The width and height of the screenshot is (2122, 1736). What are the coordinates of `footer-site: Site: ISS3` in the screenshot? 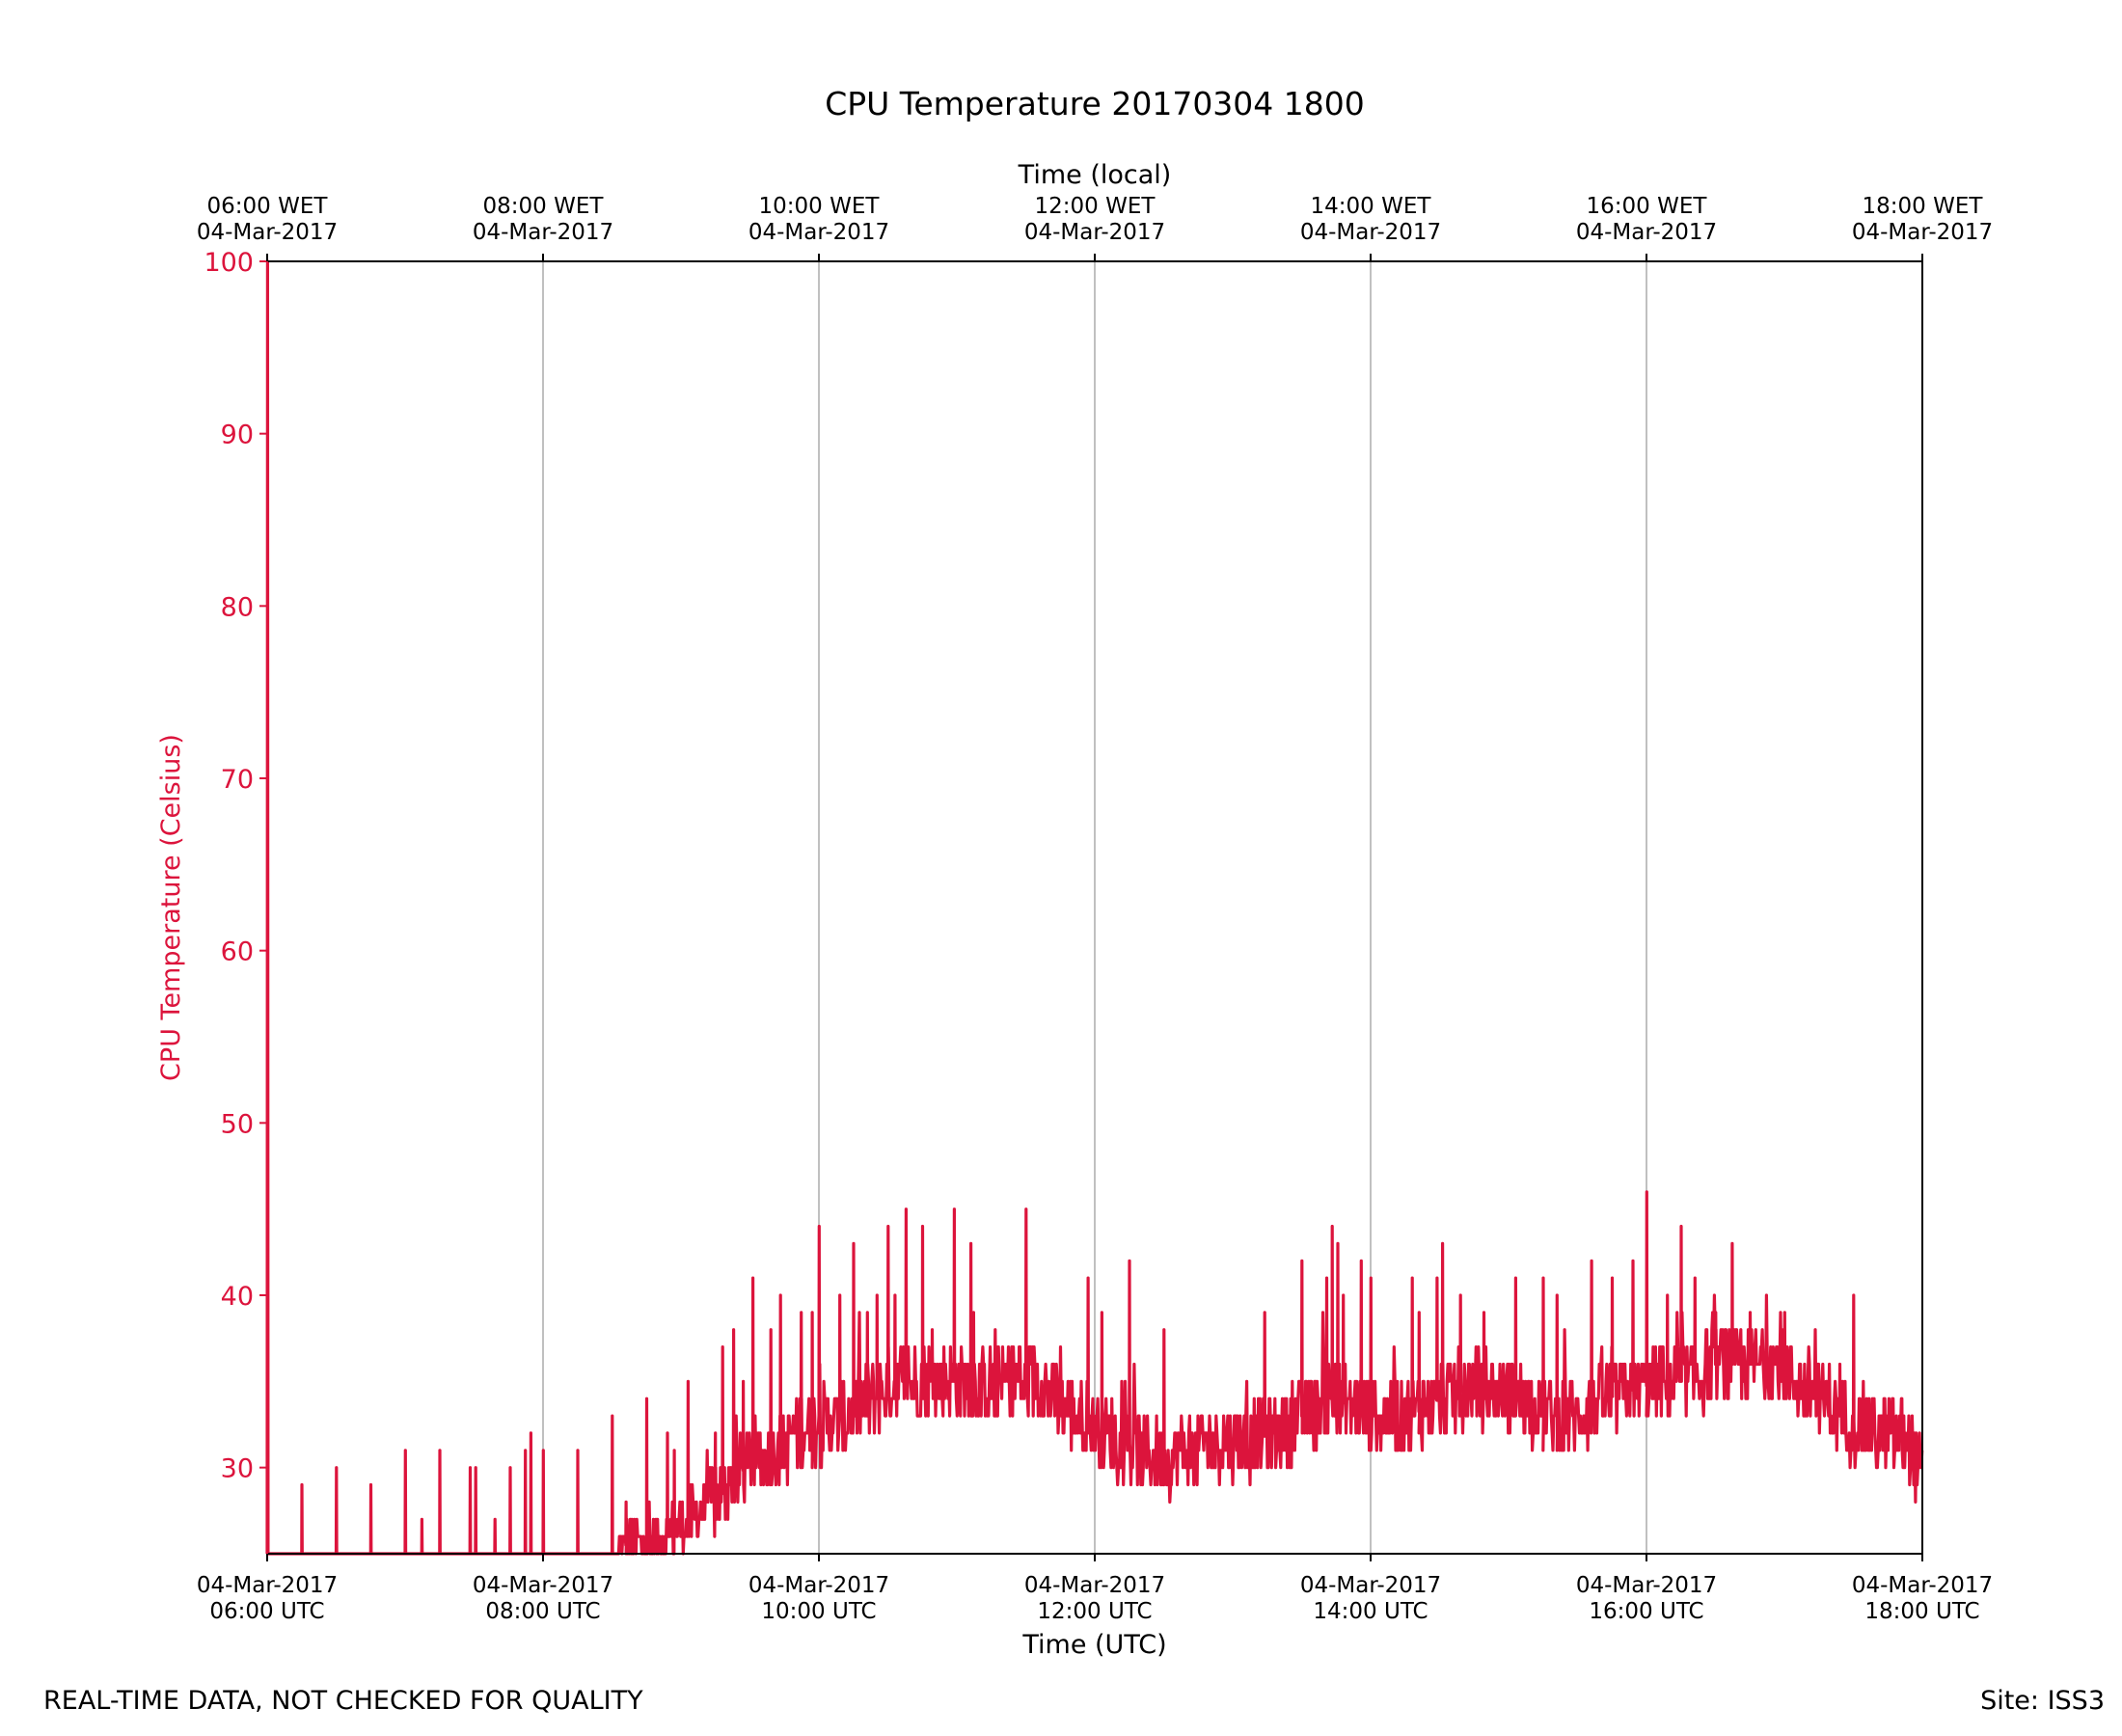 It's located at (2043, 1701).